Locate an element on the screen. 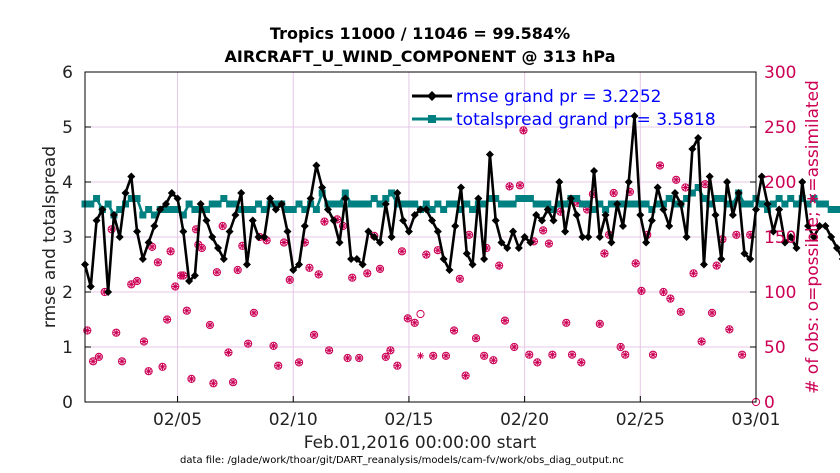  y-tick-left-label: 5 is located at coordinates (67, 128).